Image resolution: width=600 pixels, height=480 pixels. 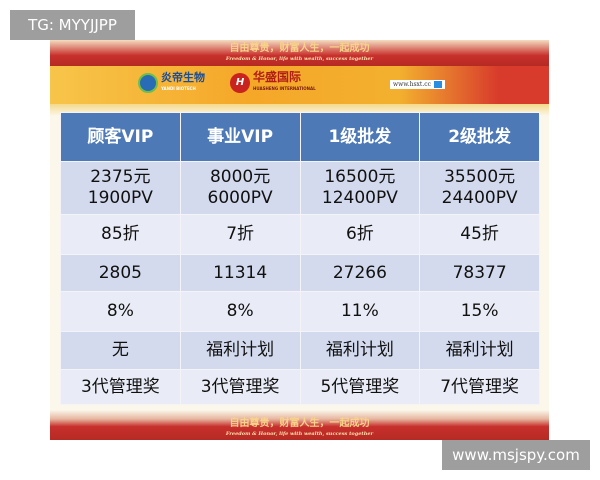 I want to click on table-row: 85折 7折 6折 45折, so click(x=300, y=234).